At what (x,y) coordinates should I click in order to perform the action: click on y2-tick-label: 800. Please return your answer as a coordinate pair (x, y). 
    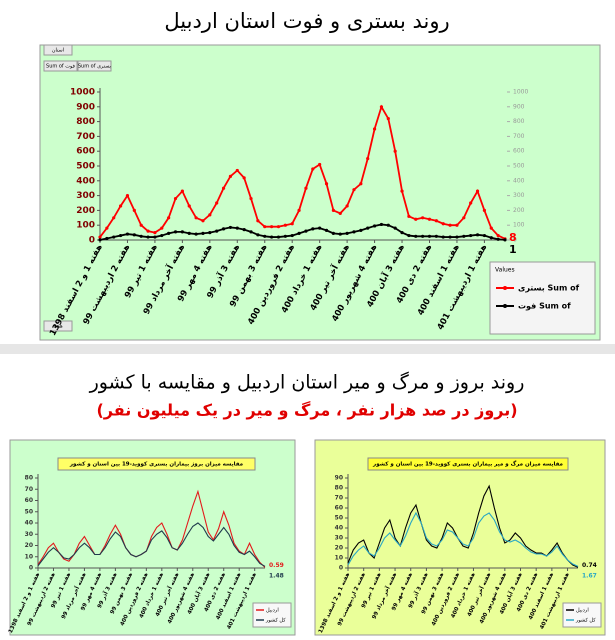
    Looking at the image, I should click on (519, 121).